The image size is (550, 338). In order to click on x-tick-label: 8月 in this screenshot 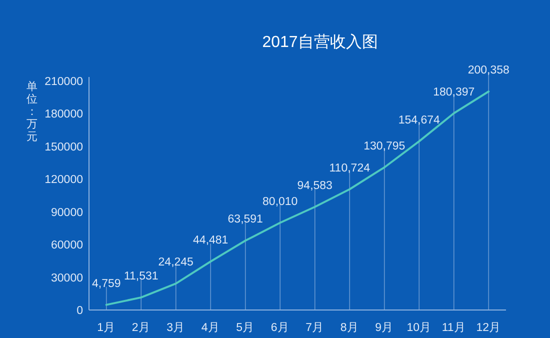, I will do `click(349, 327)`.